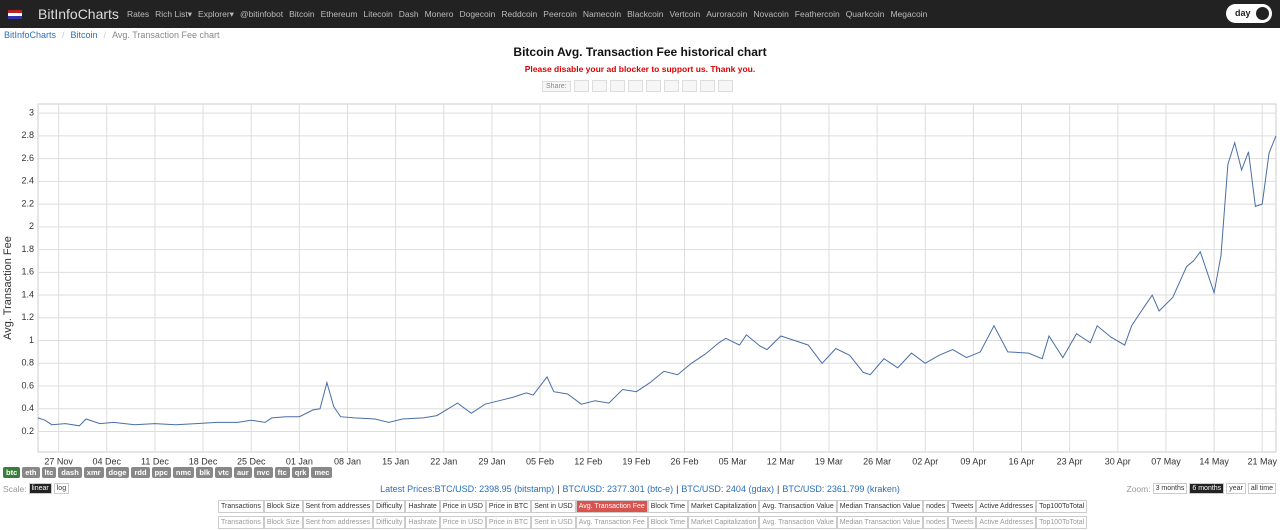 Image resolution: width=1280 pixels, height=530 pixels. What do you see at coordinates (909, 14) in the screenshot?
I see `nav-link: Megacoin` at bounding box center [909, 14].